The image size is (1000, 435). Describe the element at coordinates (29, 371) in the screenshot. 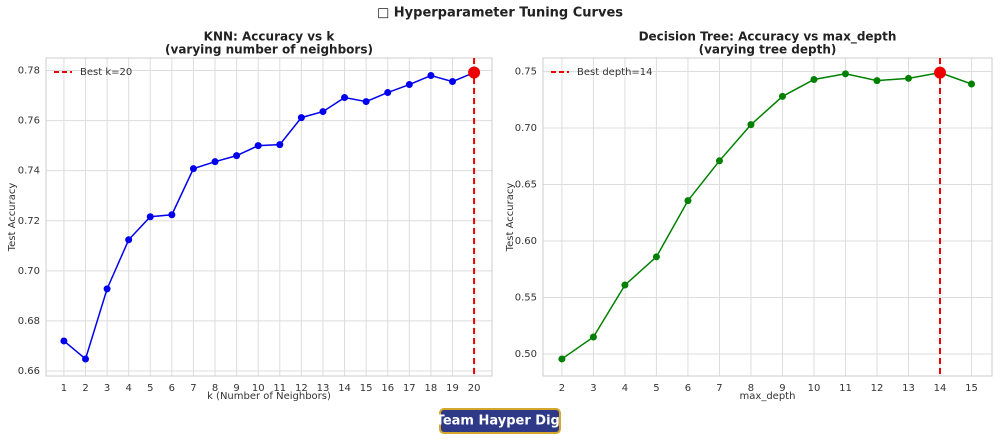

I see `y-tick-label: 0.66` at that location.